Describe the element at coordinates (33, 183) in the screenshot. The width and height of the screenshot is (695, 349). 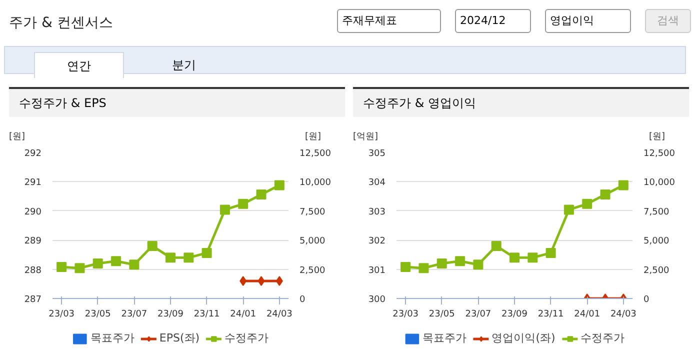
I see `y-tick-label: 291` at that location.